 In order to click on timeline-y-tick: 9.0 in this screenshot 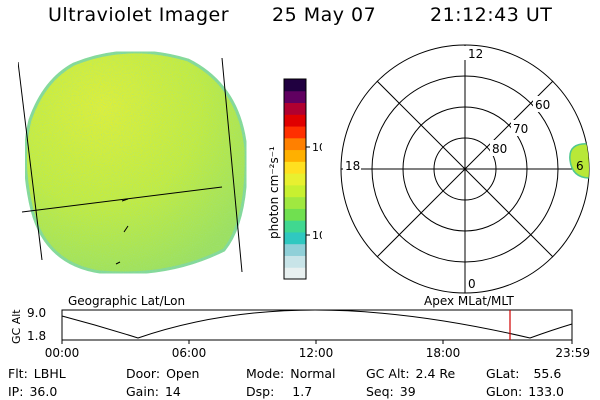, I will do `click(36, 313)`.